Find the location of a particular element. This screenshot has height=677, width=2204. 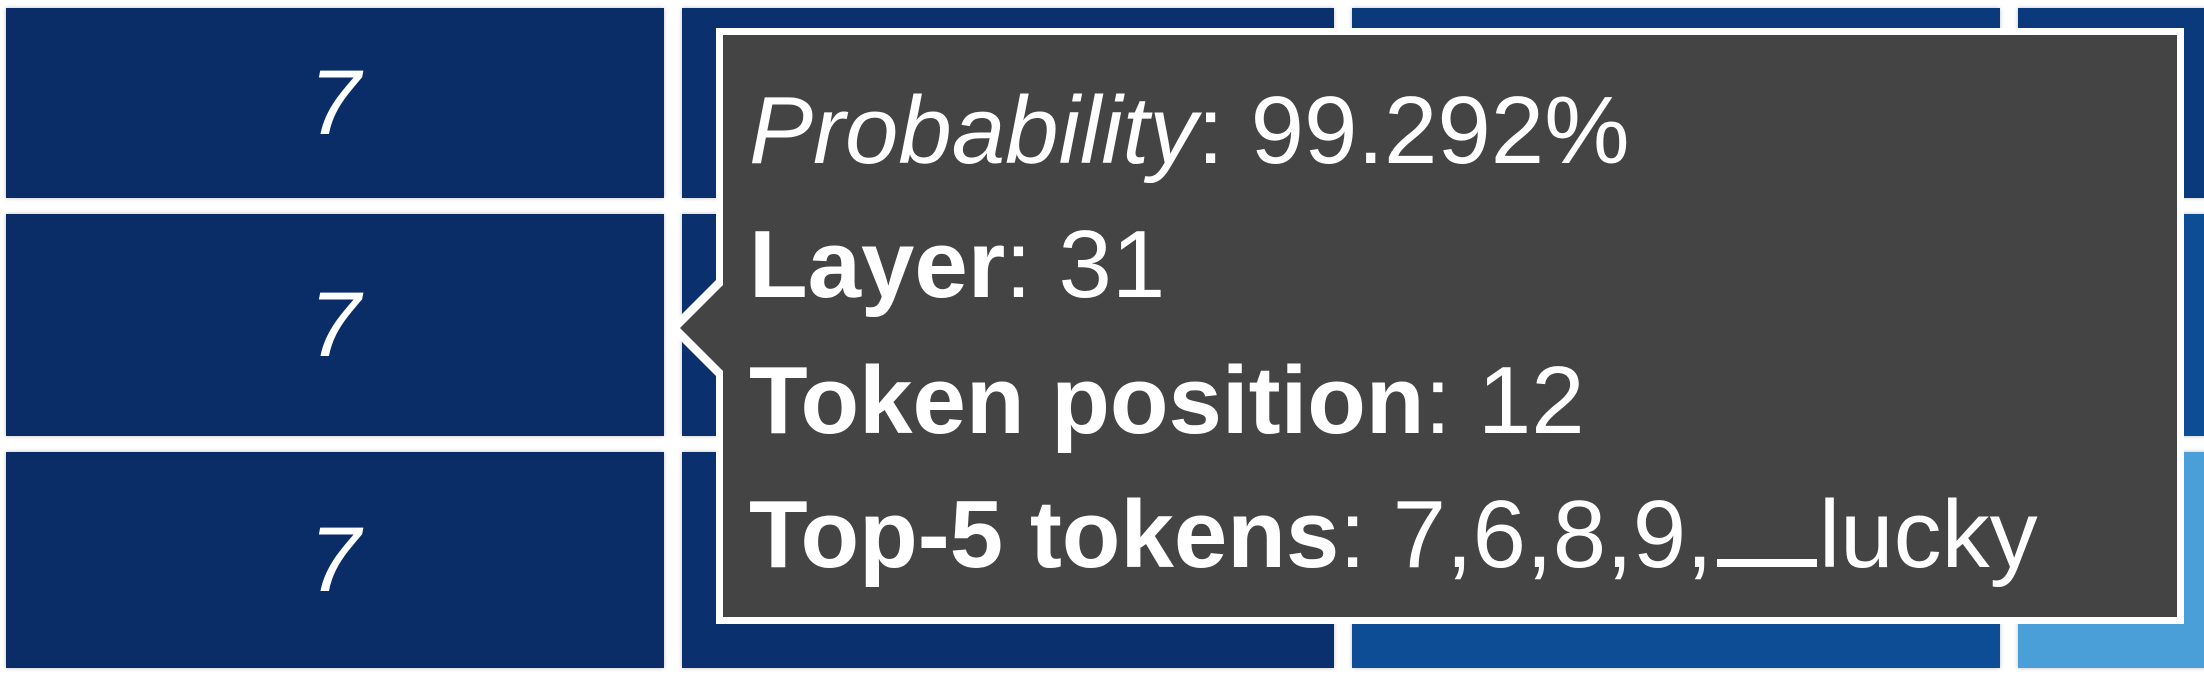

probability-value: : 99.292% is located at coordinates (1413, 130).